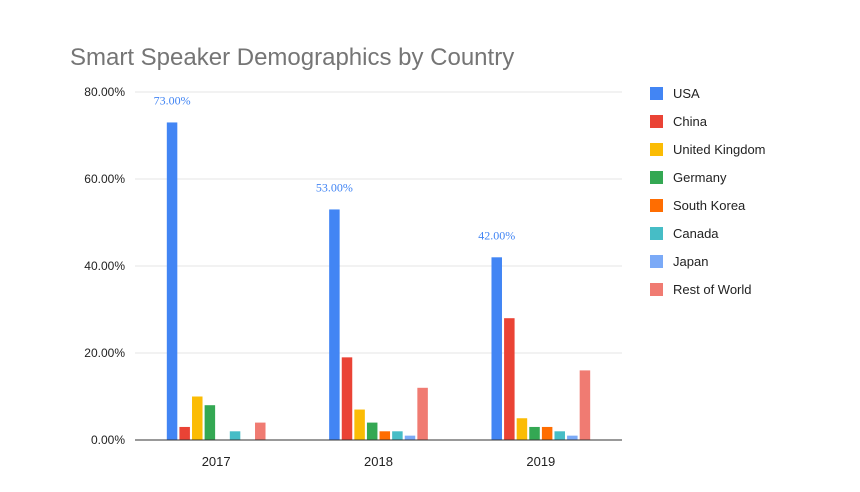 The width and height of the screenshot is (860, 492). Describe the element at coordinates (359, 424) in the screenshot. I see `bar-united-kingdom-2018` at that location.